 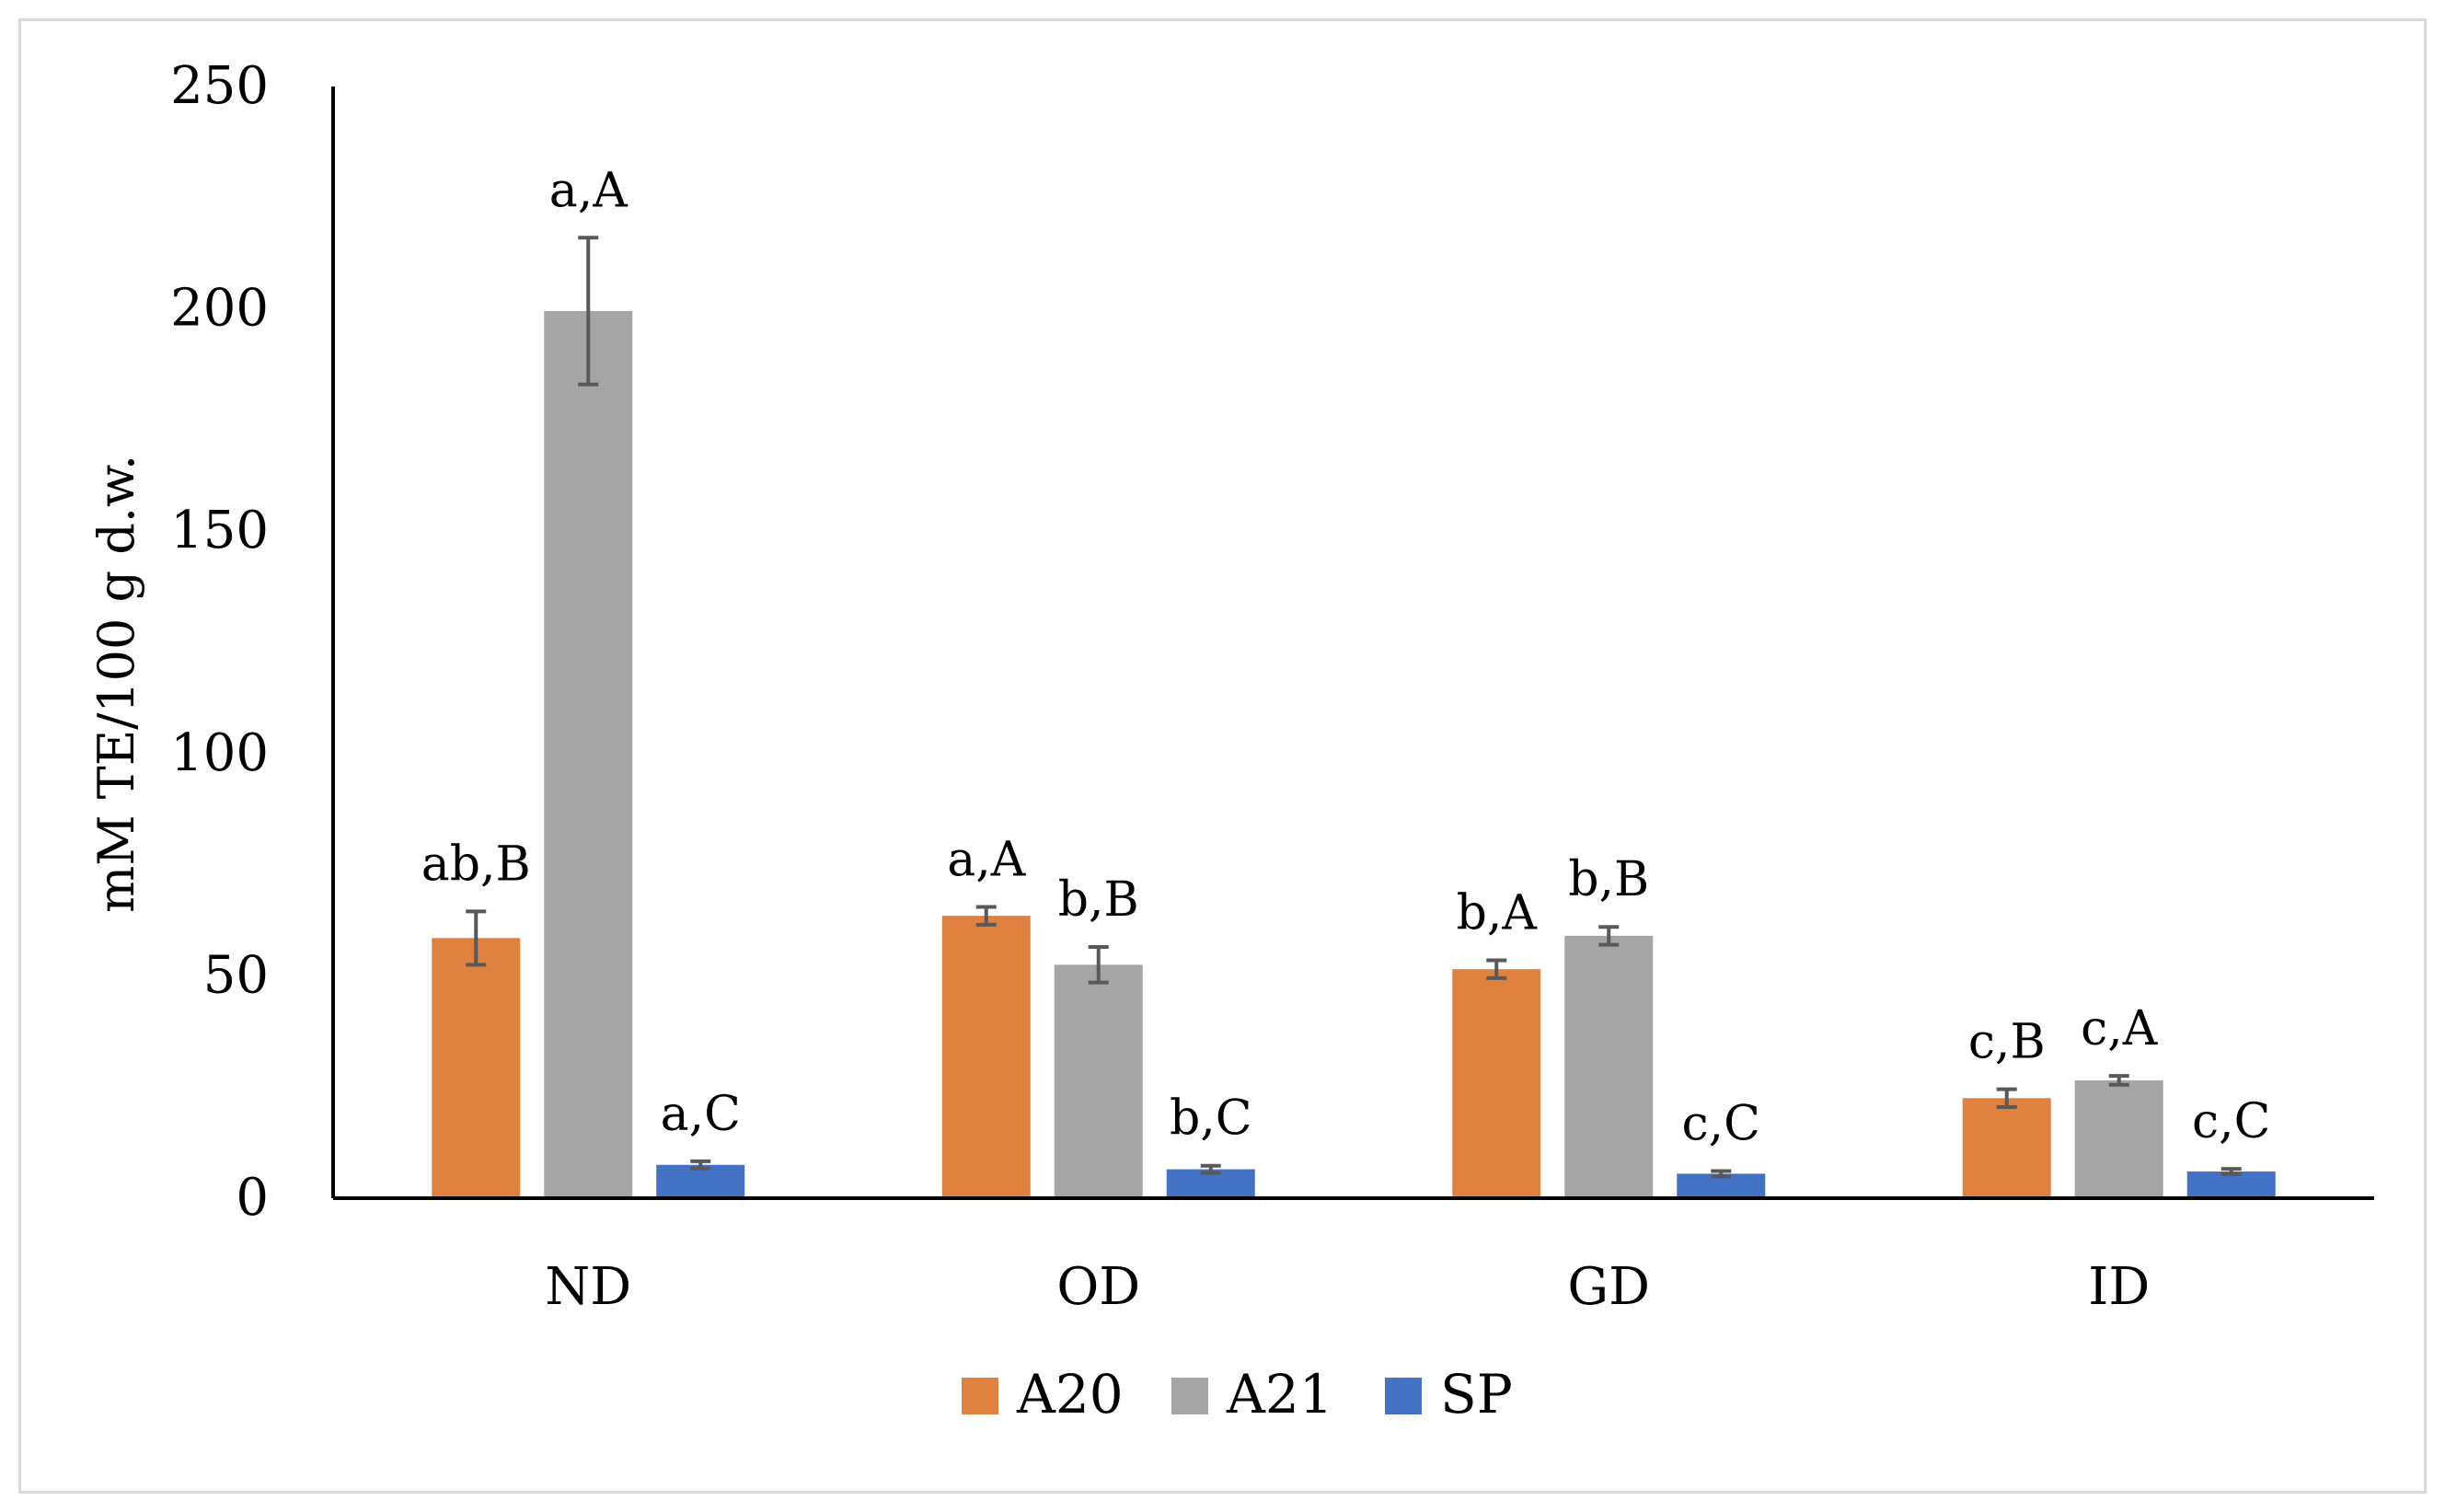 I want to click on legend-label: SP, so click(x=1476, y=1394).